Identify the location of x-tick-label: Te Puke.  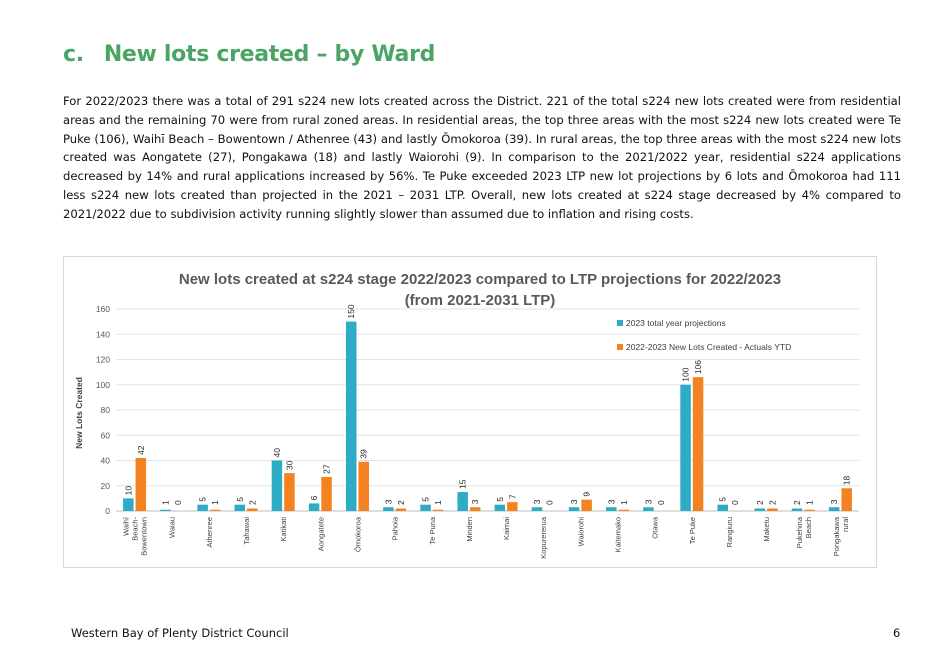
(692, 530).